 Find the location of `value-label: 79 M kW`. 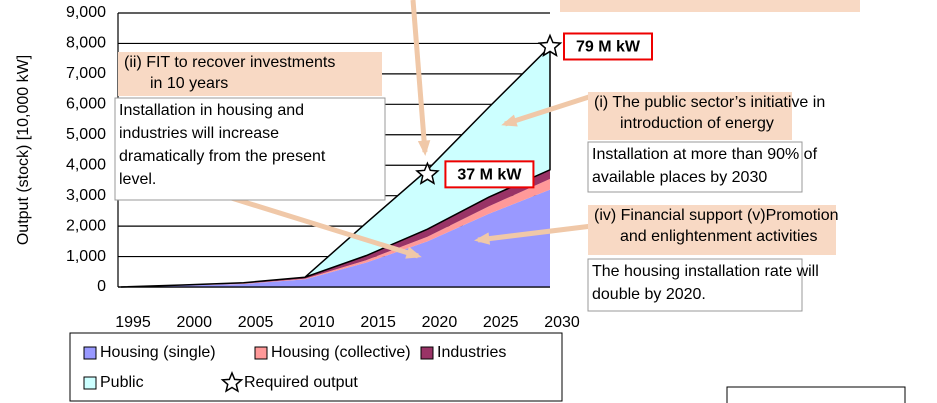

value-label: 79 M kW is located at coordinates (608, 47).